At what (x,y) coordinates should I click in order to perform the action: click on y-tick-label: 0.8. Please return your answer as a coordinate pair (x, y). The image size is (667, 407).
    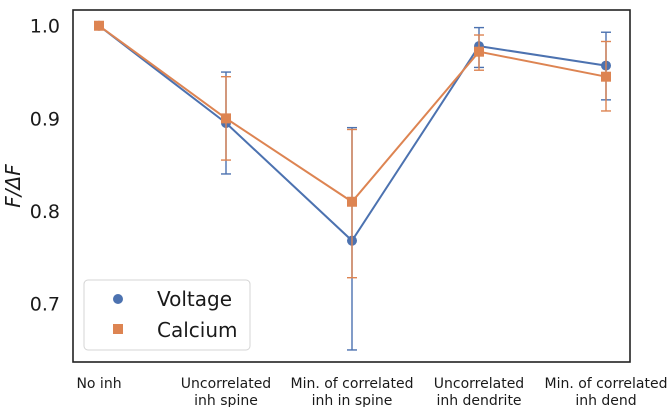
    Looking at the image, I should click on (45, 212).